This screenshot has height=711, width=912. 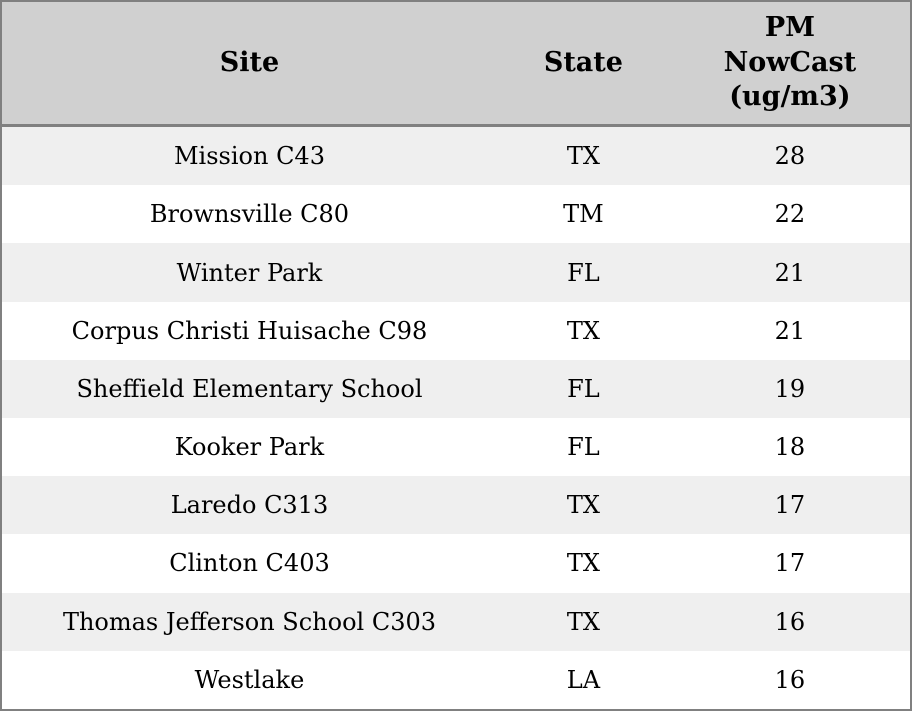 What do you see at coordinates (249, 679) in the screenshot?
I see `site-cell: Westlake` at bounding box center [249, 679].